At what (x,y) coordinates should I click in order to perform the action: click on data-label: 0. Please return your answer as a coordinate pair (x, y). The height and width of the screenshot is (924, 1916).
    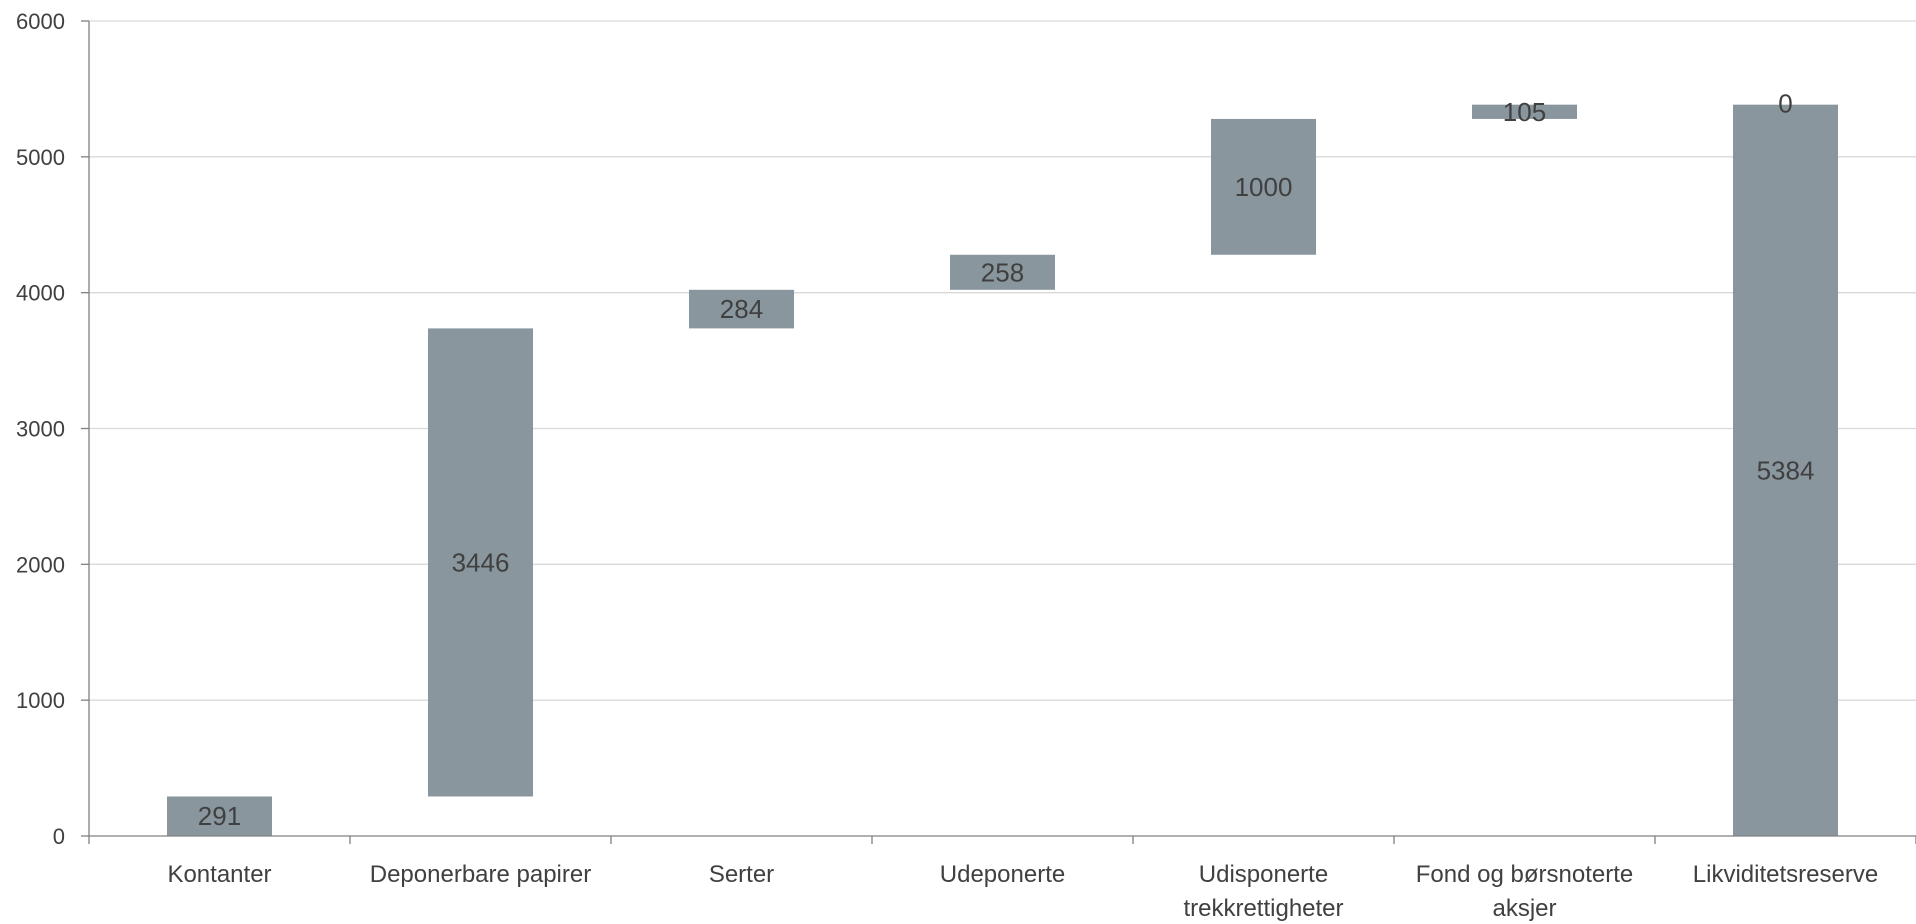
    Looking at the image, I should click on (1785, 104).